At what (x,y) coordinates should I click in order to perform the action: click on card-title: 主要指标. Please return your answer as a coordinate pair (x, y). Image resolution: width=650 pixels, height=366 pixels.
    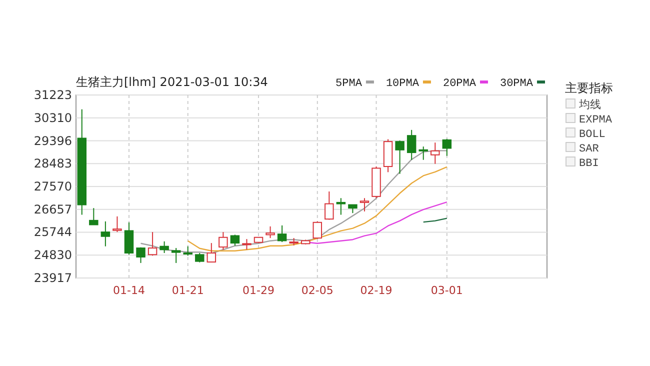
    Looking at the image, I should click on (589, 88).